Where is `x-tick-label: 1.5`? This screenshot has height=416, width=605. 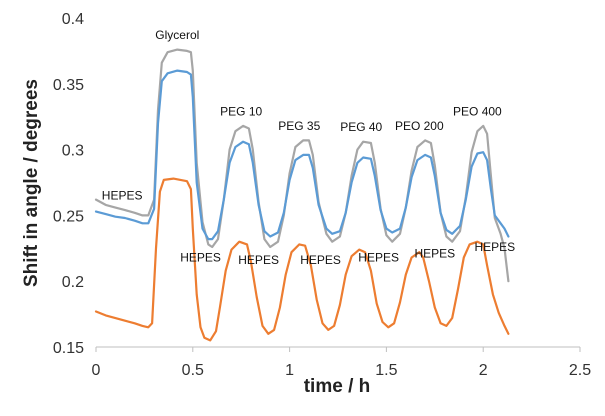
x-tick-label: 1.5 is located at coordinates (386, 370).